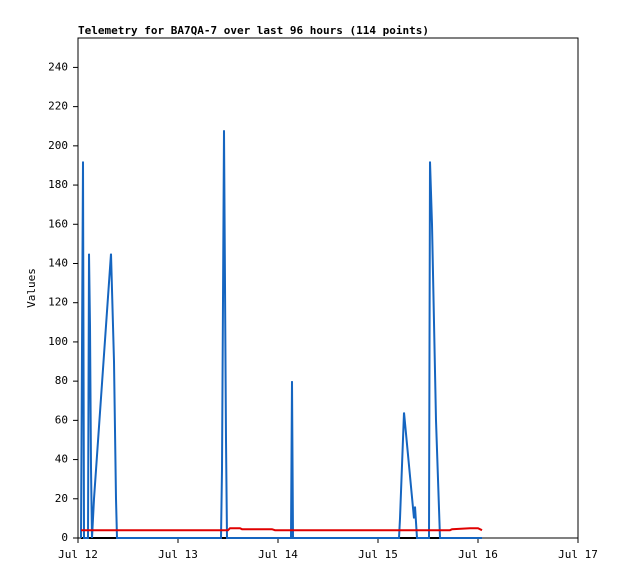  Describe the element at coordinates (58, 145) in the screenshot. I see `y-tick-label: 200` at that location.